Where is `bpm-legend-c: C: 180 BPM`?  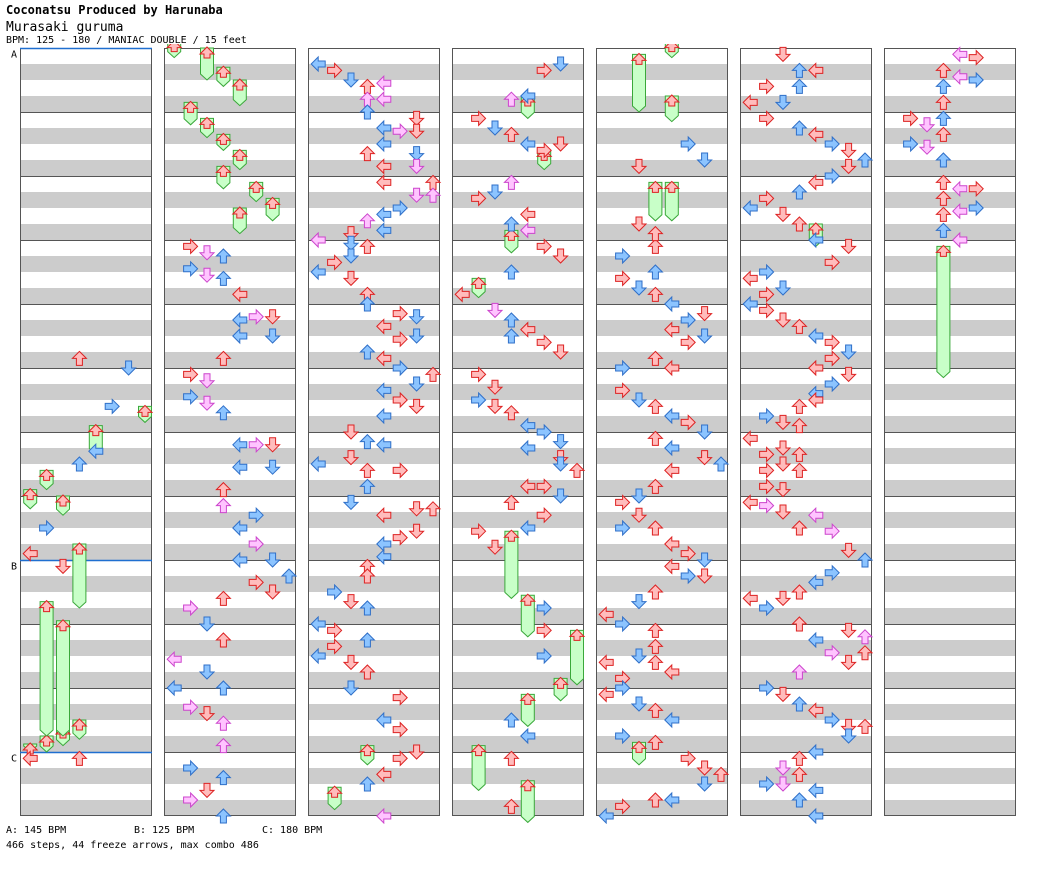 bpm-legend-c: C: 180 BPM is located at coordinates (292, 830).